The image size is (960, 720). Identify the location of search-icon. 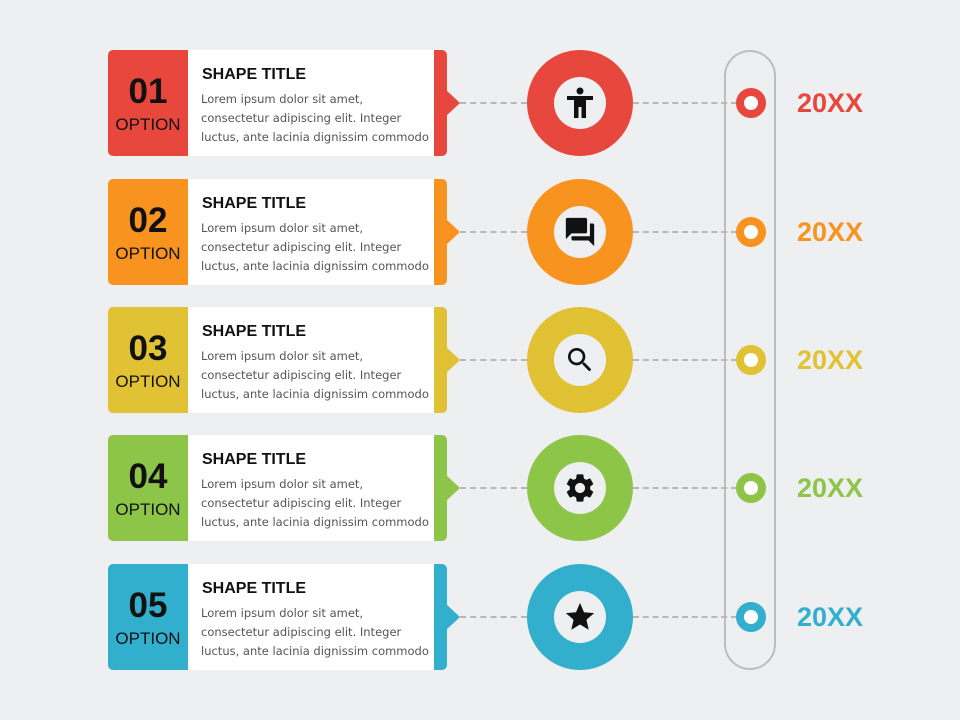
(580, 360).